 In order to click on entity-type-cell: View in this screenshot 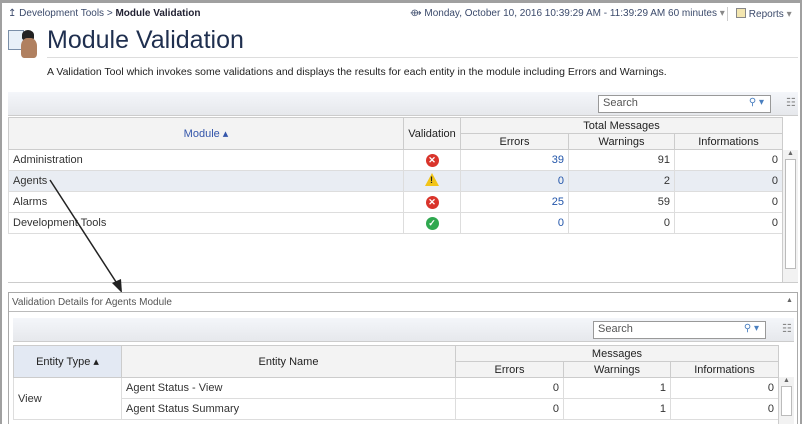, I will do `click(67, 398)`.